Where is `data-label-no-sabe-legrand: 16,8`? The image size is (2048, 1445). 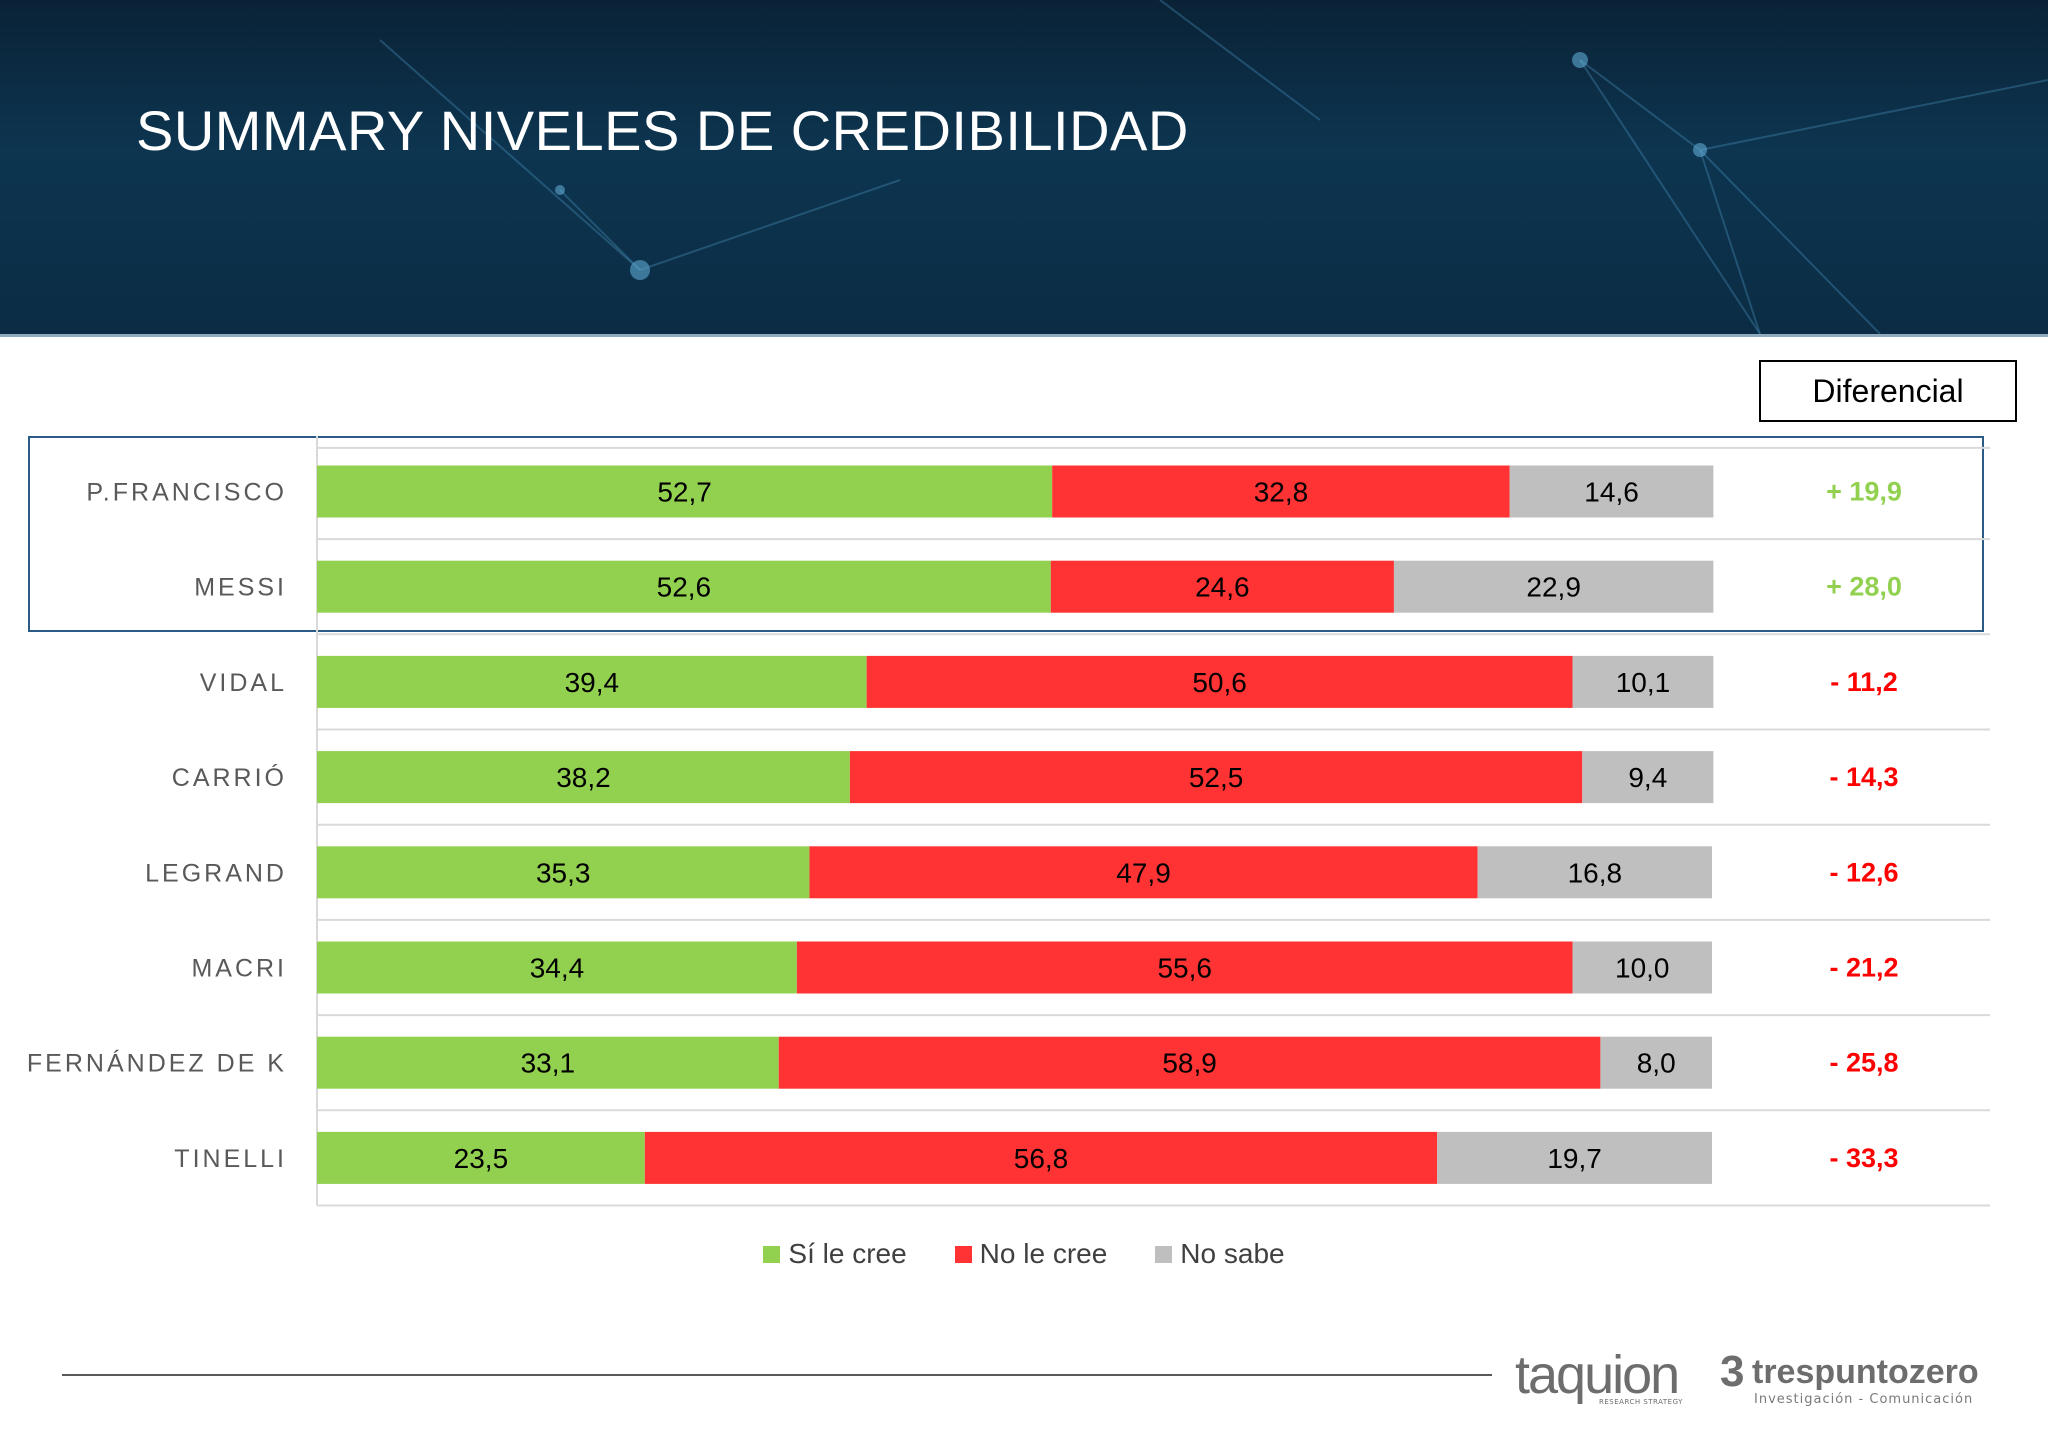
data-label-no-sabe-legrand: 16,8 is located at coordinates (1595, 872).